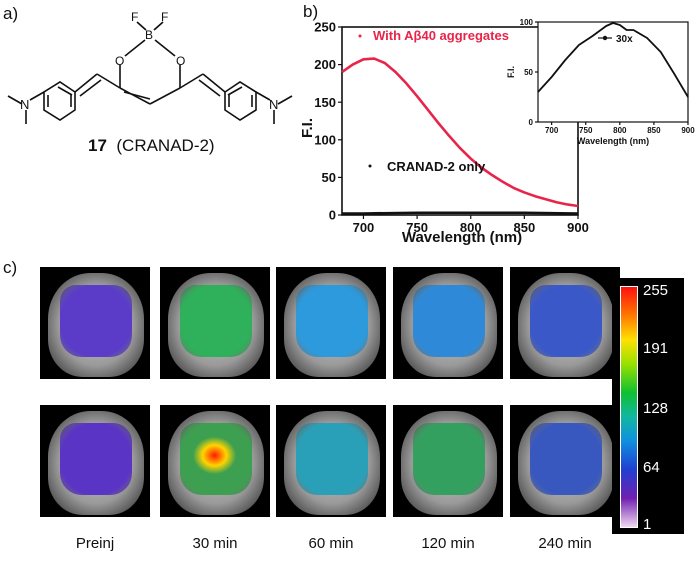  Describe the element at coordinates (656, 290) in the screenshot. I see `colorbar-tick-255: 255` at that location.